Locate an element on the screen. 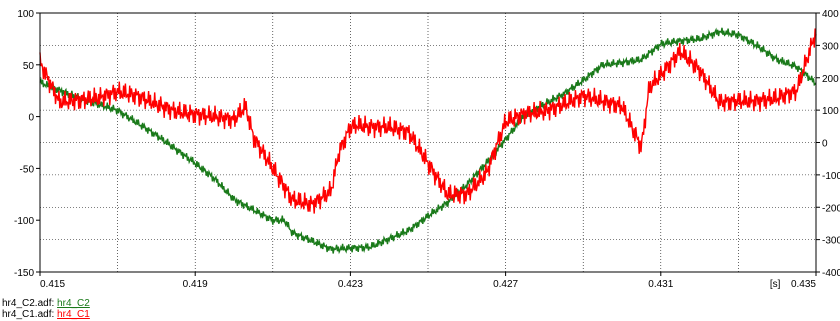 The height and width of the screenshot is (321, 840). legend-entry-c2: hr4_C2.adf: hr4_C2 is located at coordinates (46, 304).